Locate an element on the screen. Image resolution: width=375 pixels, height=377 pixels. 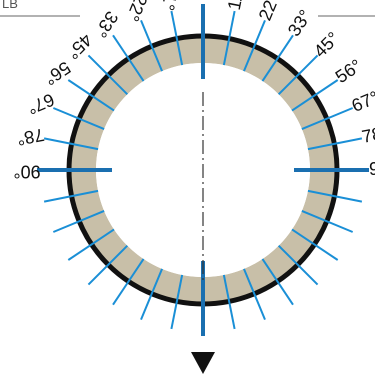
right-angle-label: 11° is located at coordinates (236, 6).